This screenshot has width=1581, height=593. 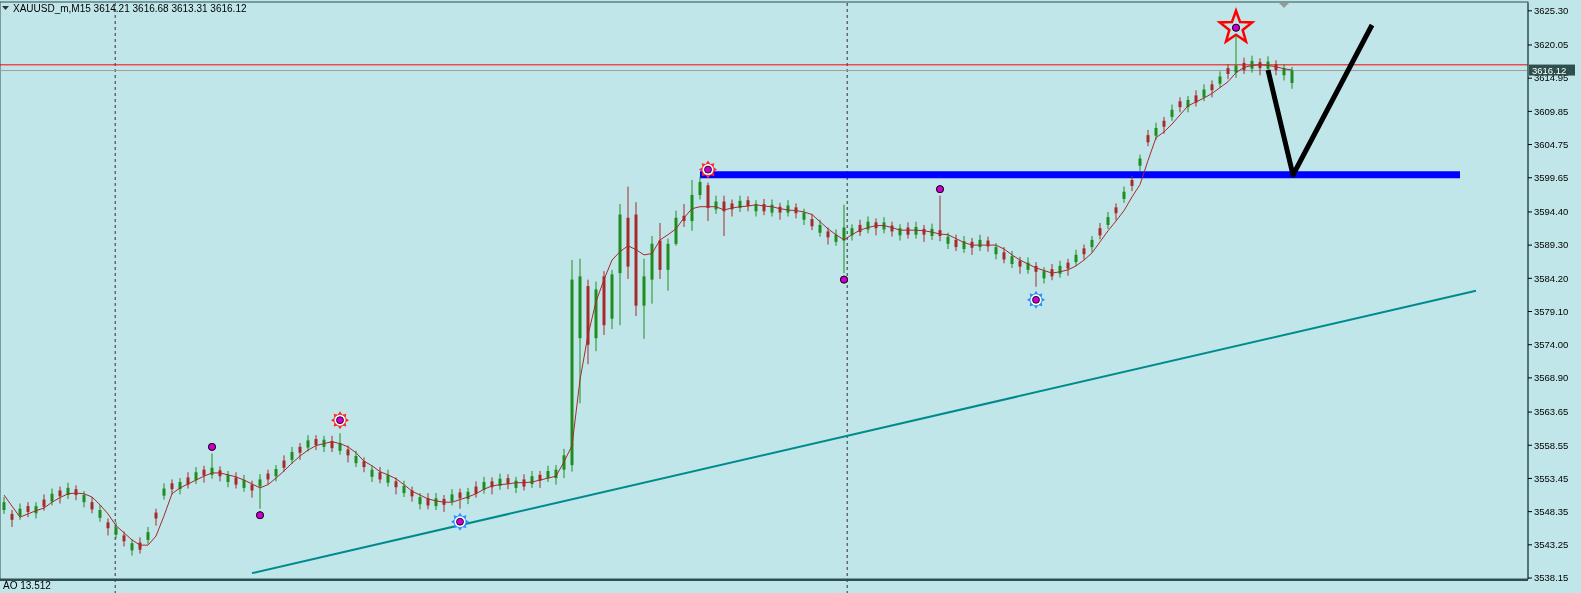 I want to click on y-tick-label: 3568.90, so click(x=1551, y=378).